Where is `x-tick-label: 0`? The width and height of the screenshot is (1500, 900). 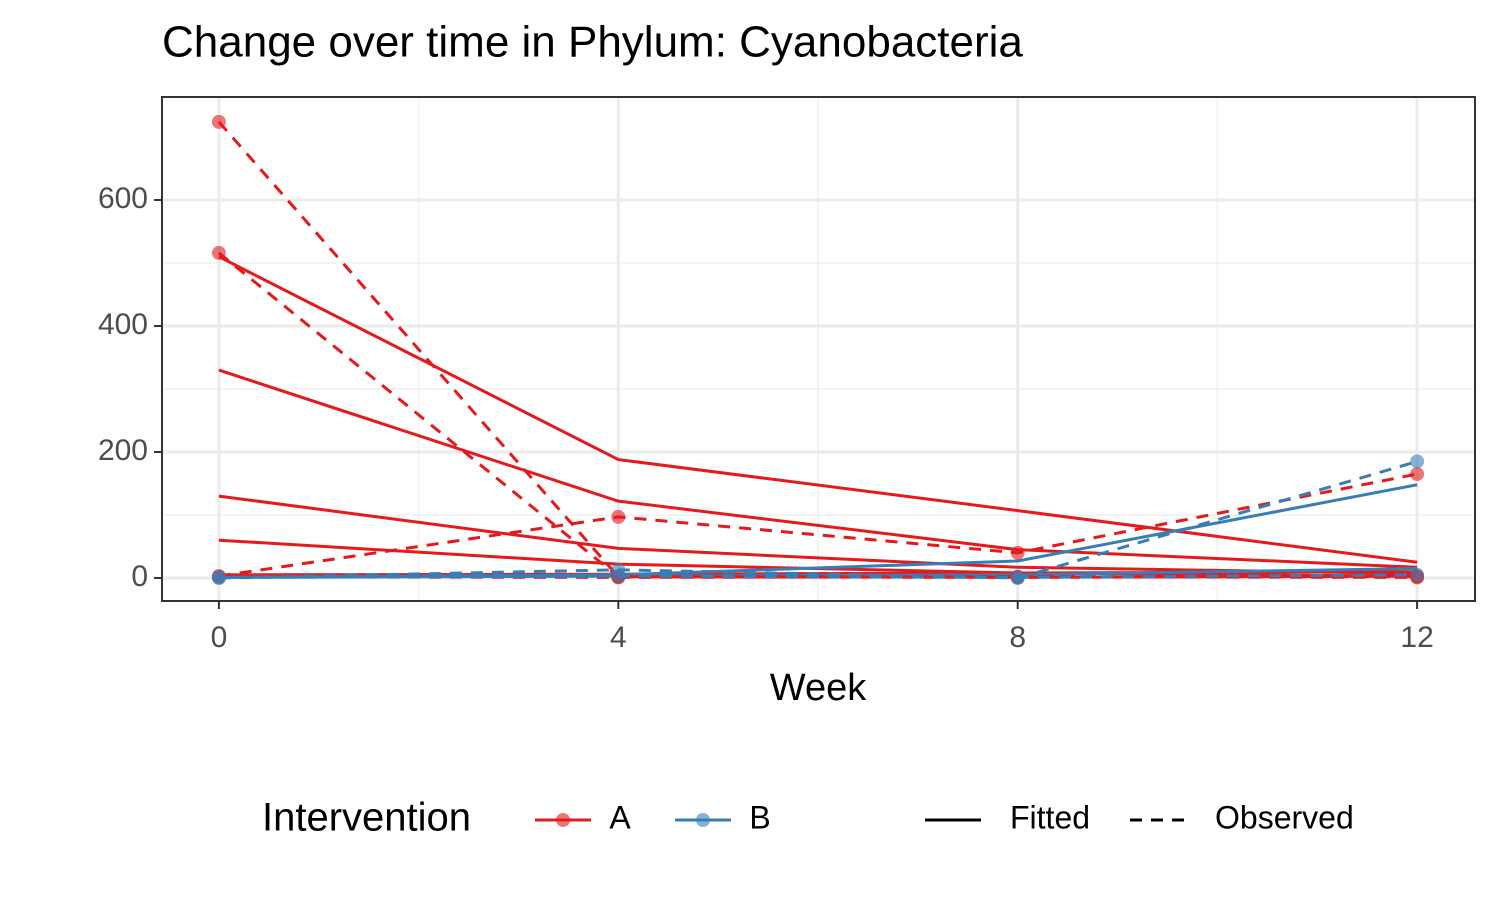
x-tick-label: 0 is located at coordinates (219, 637).